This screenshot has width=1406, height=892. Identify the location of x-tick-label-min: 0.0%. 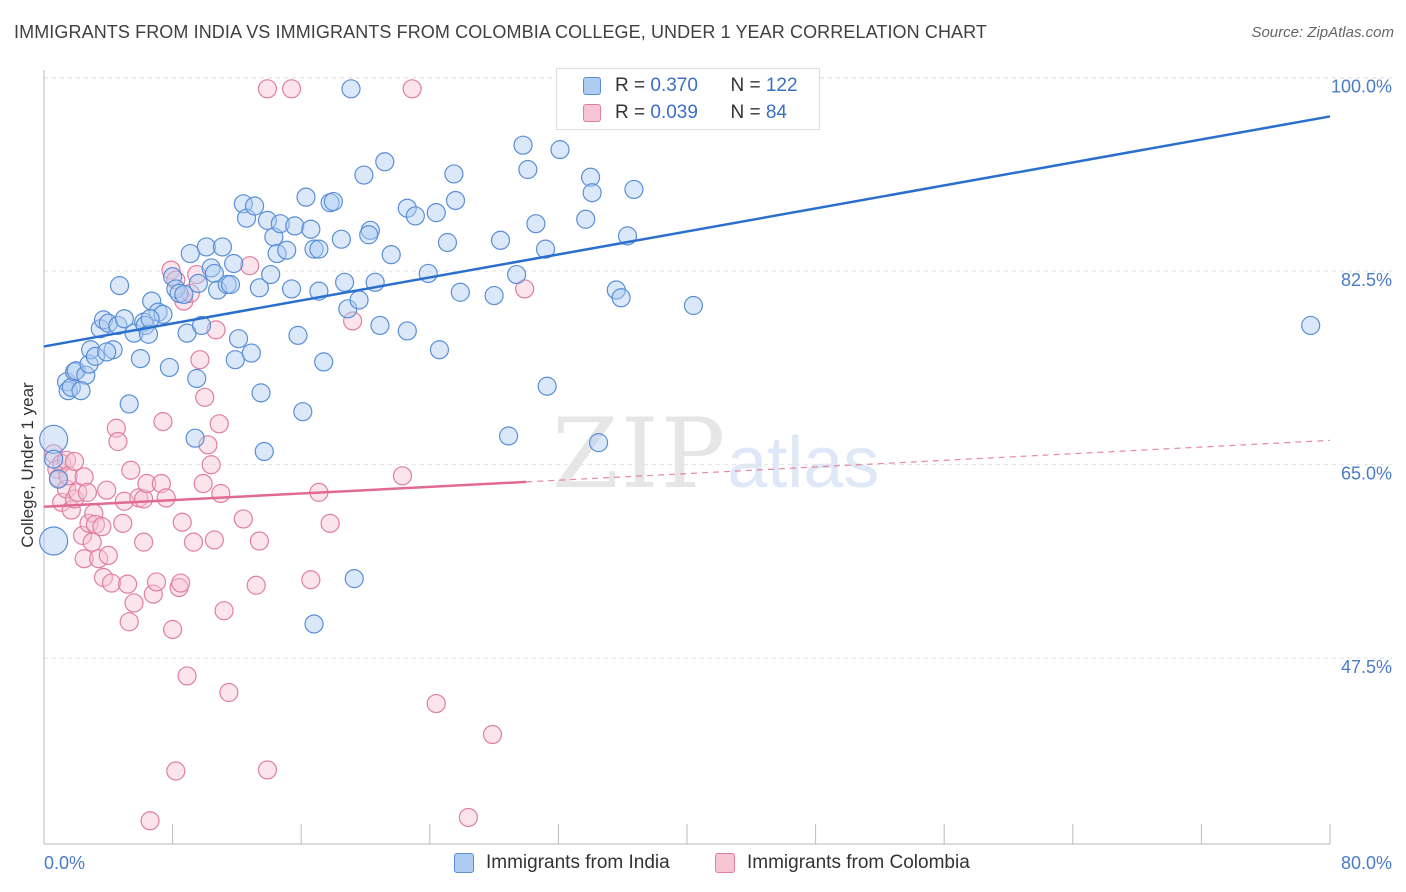
(64, 863).